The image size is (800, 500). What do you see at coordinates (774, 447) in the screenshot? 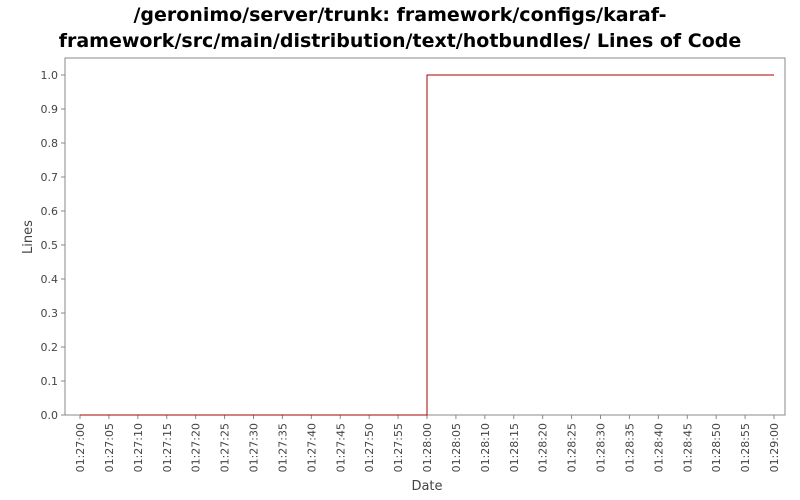
I see `x-tick-label: 01:29:00` at bounding box center [774, 447].